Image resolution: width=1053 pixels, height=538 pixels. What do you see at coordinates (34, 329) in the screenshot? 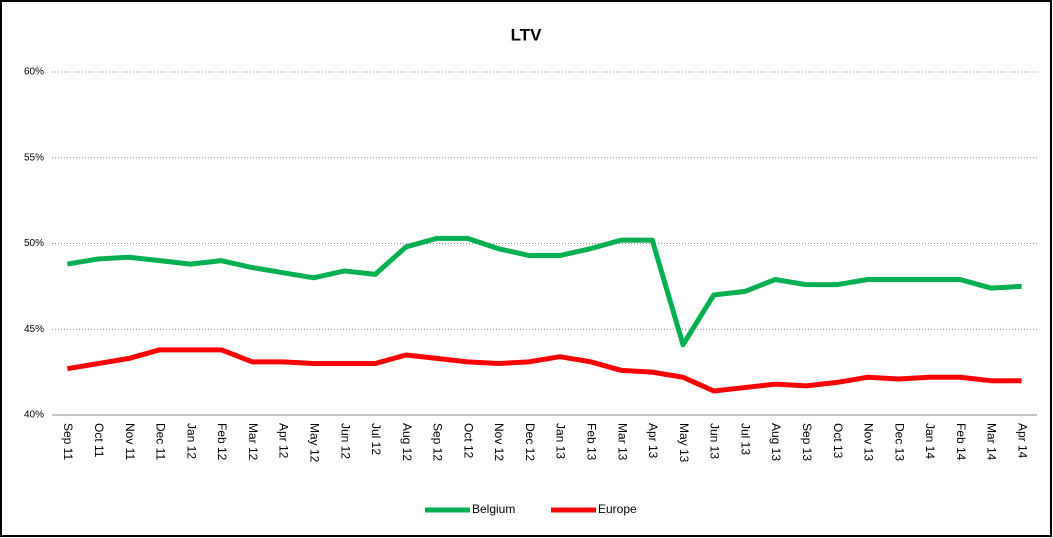
I see `y-tick-label: 45%` at bounding box center [34, 329].